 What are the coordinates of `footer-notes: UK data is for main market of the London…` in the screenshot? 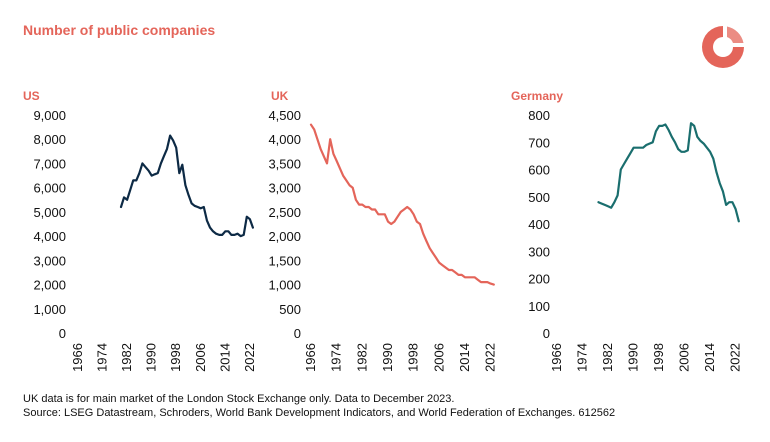 It's located at (319, 406).